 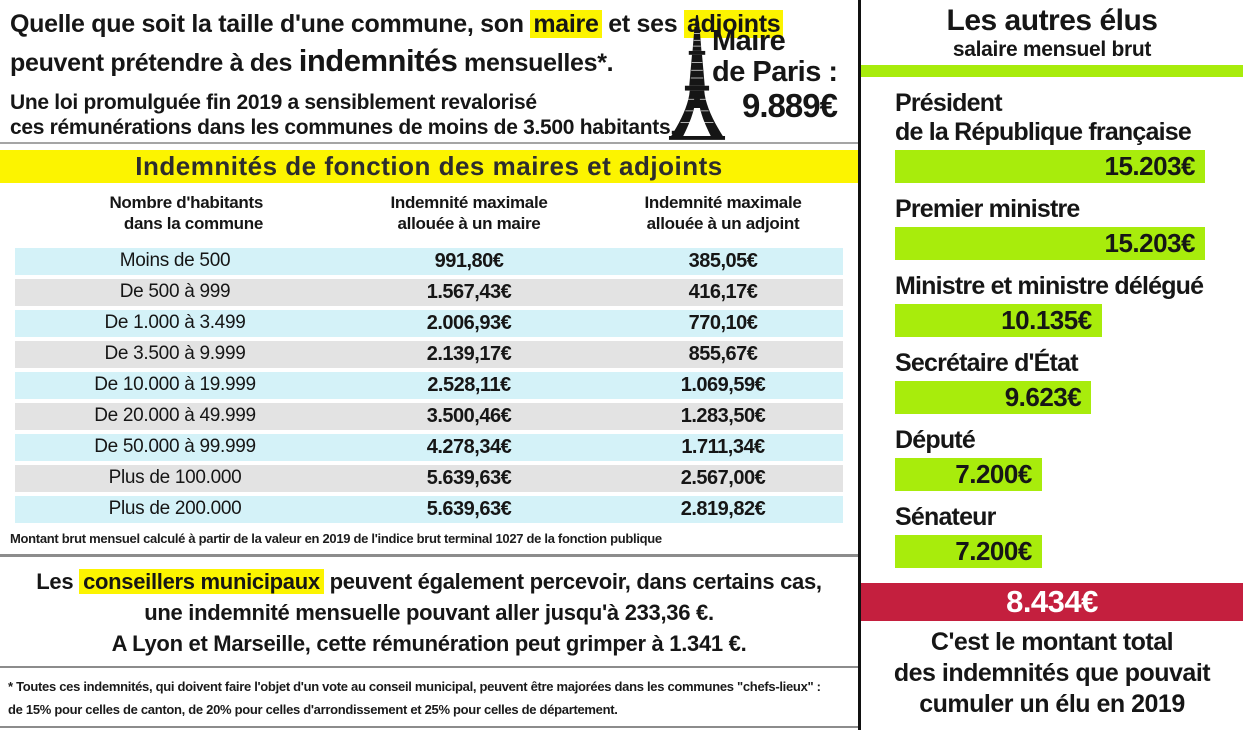 What do you see at coordinates (723, 322) in the screenshot?
I see `adjoint-indemnity-cell: 770,10€` at bounding box center [723, 322].